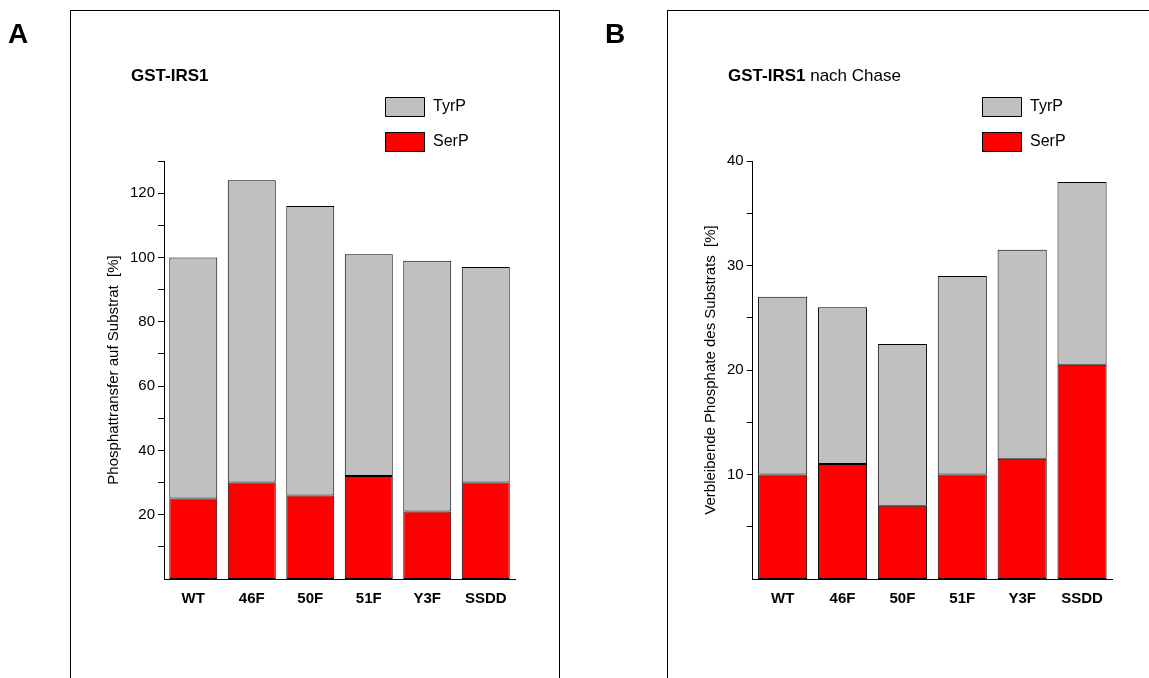  Describe the element at coordinates (143, 256) in the screenshot. I see `y-tick-label: 100` at that location.